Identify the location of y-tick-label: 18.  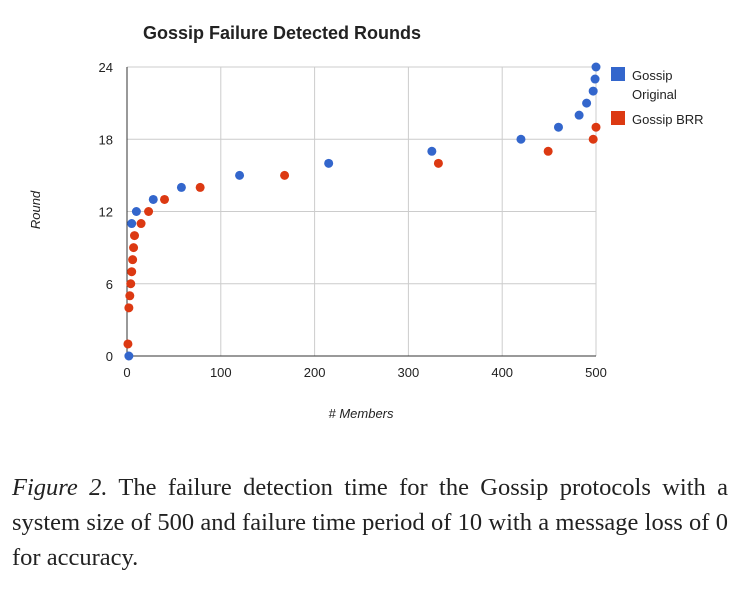
(106, 139).